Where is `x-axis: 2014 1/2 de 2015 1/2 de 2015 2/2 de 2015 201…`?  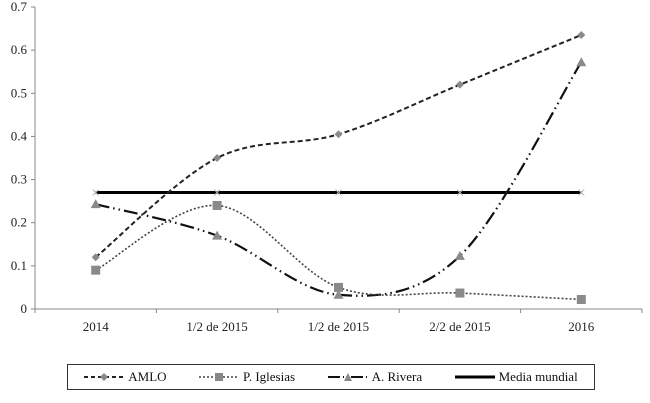 x-axis: 2014 1/2 de 2015 1/2 de 2015 2/2 de 2015 201… is located at coordinates (338, 321).